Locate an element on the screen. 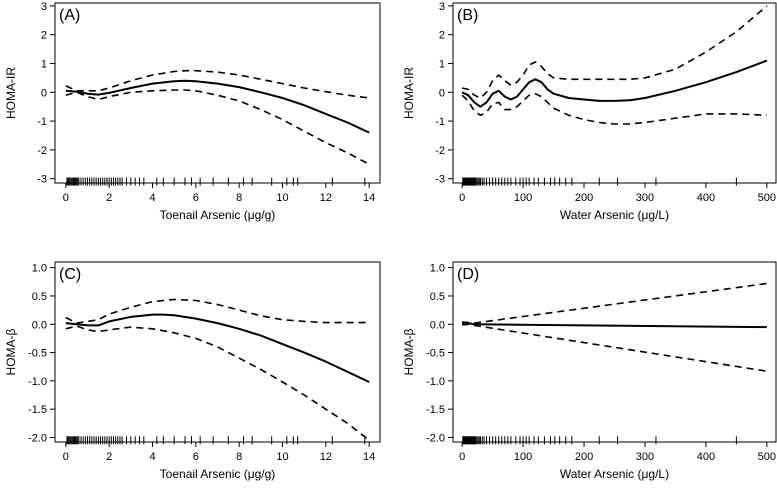  estimate-line-d is located at coordinates (614, 325).